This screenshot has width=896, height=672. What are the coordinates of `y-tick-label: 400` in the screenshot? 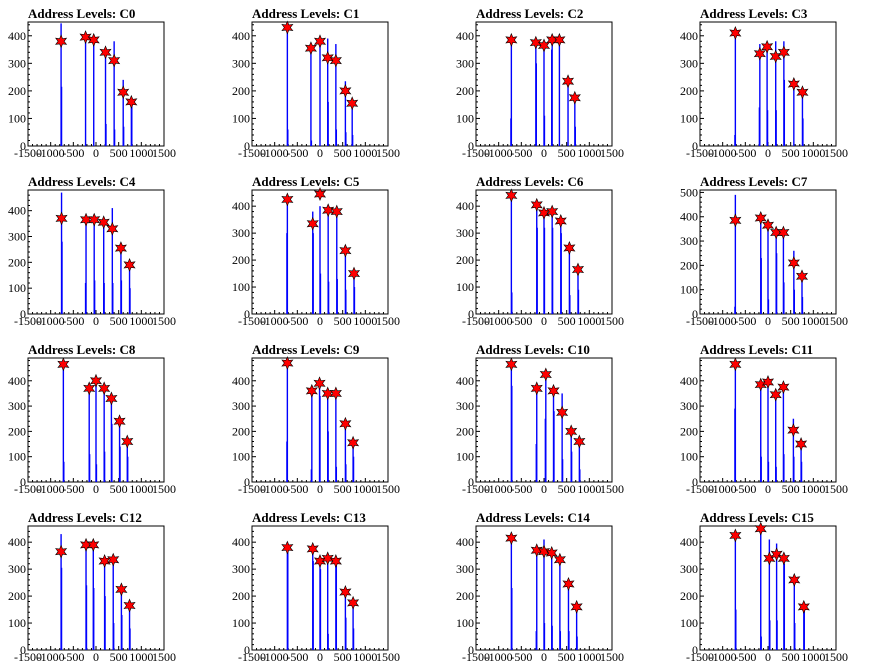 It's located at (689, 542).